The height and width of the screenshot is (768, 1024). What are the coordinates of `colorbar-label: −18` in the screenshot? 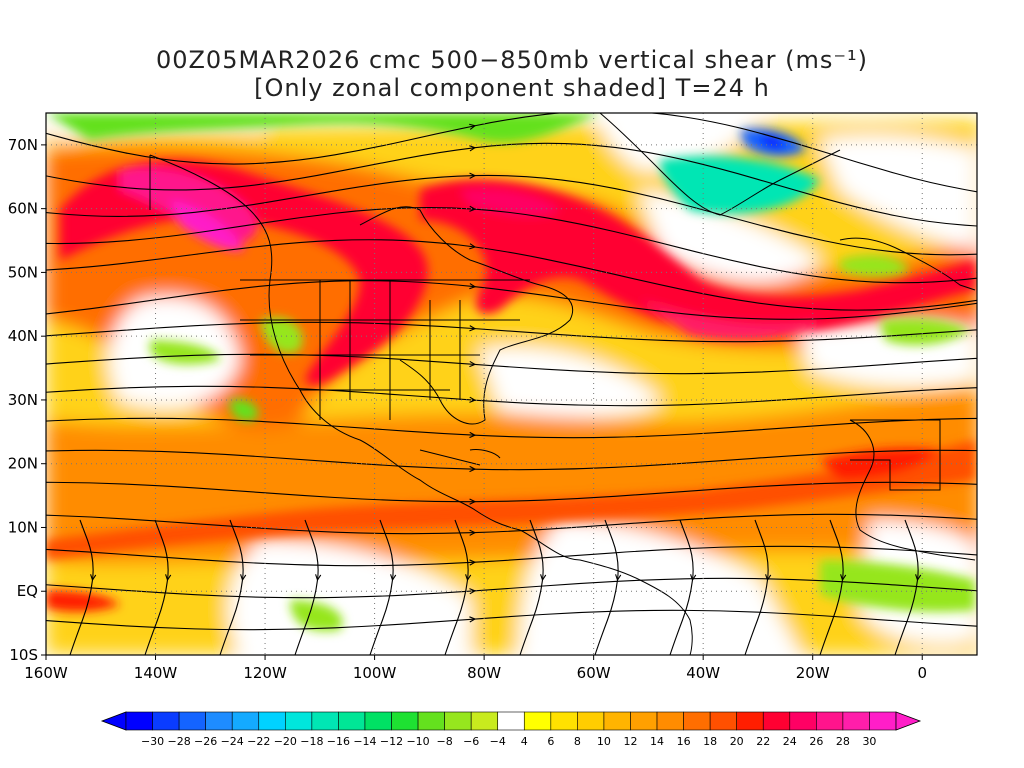 It's located at (311, 741).